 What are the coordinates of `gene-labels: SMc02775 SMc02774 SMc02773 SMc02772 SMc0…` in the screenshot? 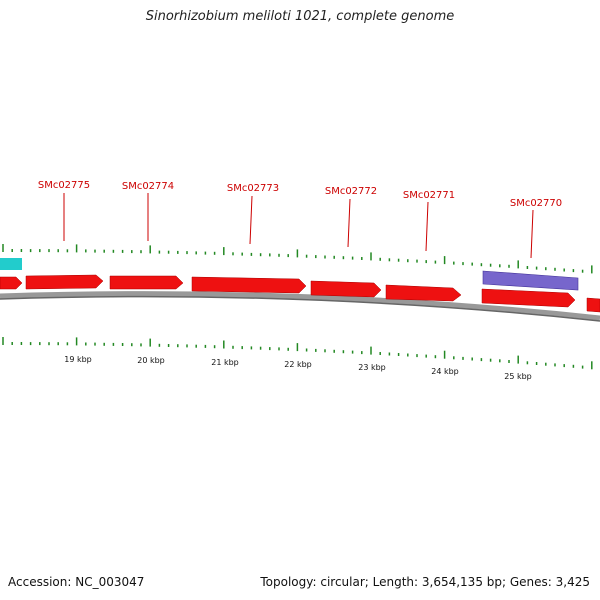 It's located at (300, 194).